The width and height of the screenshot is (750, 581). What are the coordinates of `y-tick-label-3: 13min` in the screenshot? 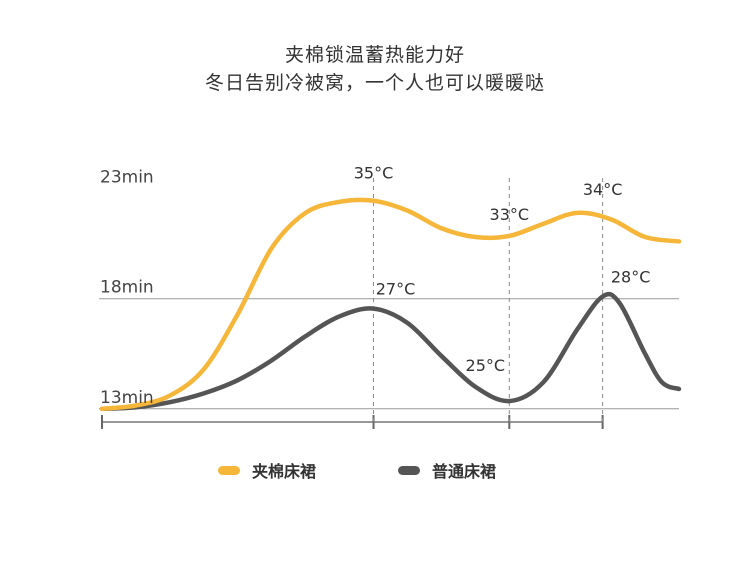 It's located at (127, 398).